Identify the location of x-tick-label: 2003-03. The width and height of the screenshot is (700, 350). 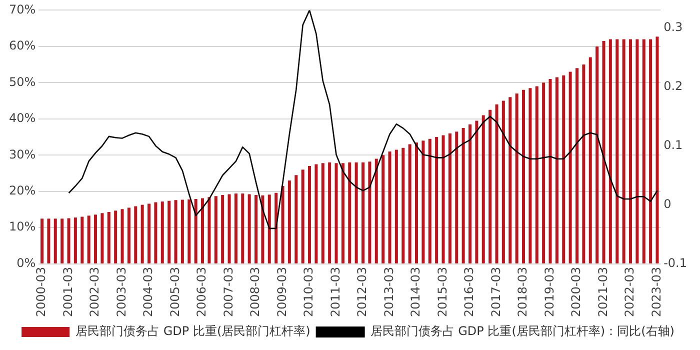
(121, 291).